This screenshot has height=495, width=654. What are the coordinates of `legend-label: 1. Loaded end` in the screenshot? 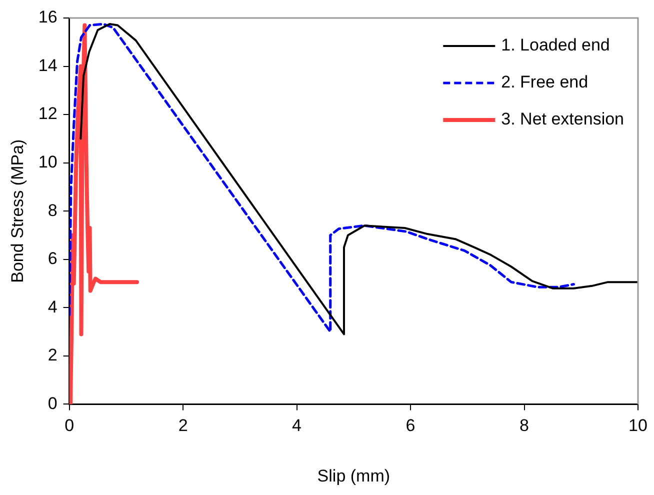 It's located at (555, 45).